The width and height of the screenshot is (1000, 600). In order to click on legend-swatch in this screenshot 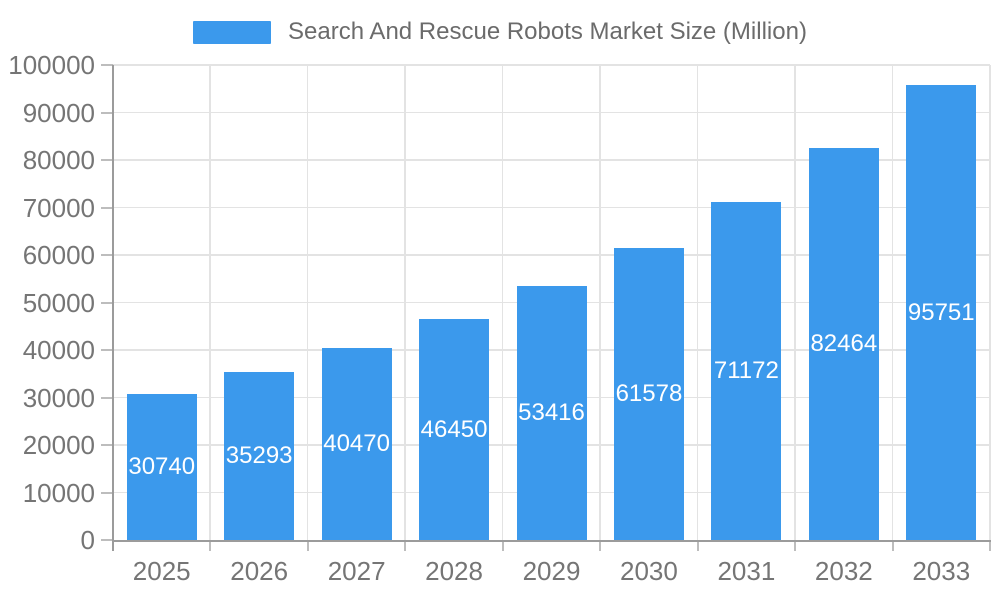, I will do `click(232, 32)`.